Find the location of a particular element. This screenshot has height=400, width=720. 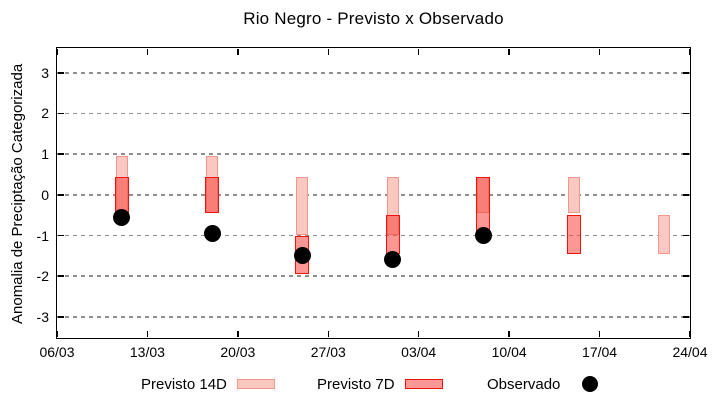

x-tick-label: 10/04 is located at coordinates (509, 352).